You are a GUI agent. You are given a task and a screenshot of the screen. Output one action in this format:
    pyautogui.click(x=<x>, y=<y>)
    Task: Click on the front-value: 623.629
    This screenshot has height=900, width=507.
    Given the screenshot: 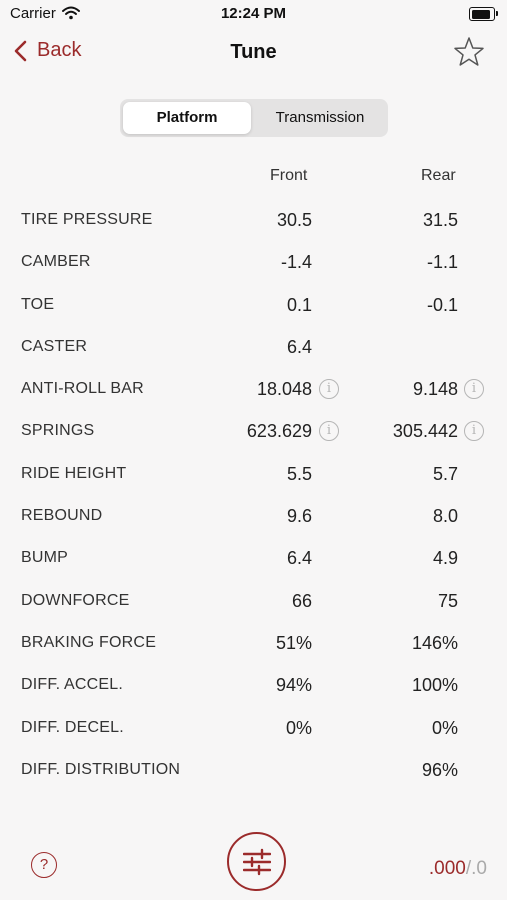 What is the action you would take?
    pyautogui.click(x=279, y=431)
    